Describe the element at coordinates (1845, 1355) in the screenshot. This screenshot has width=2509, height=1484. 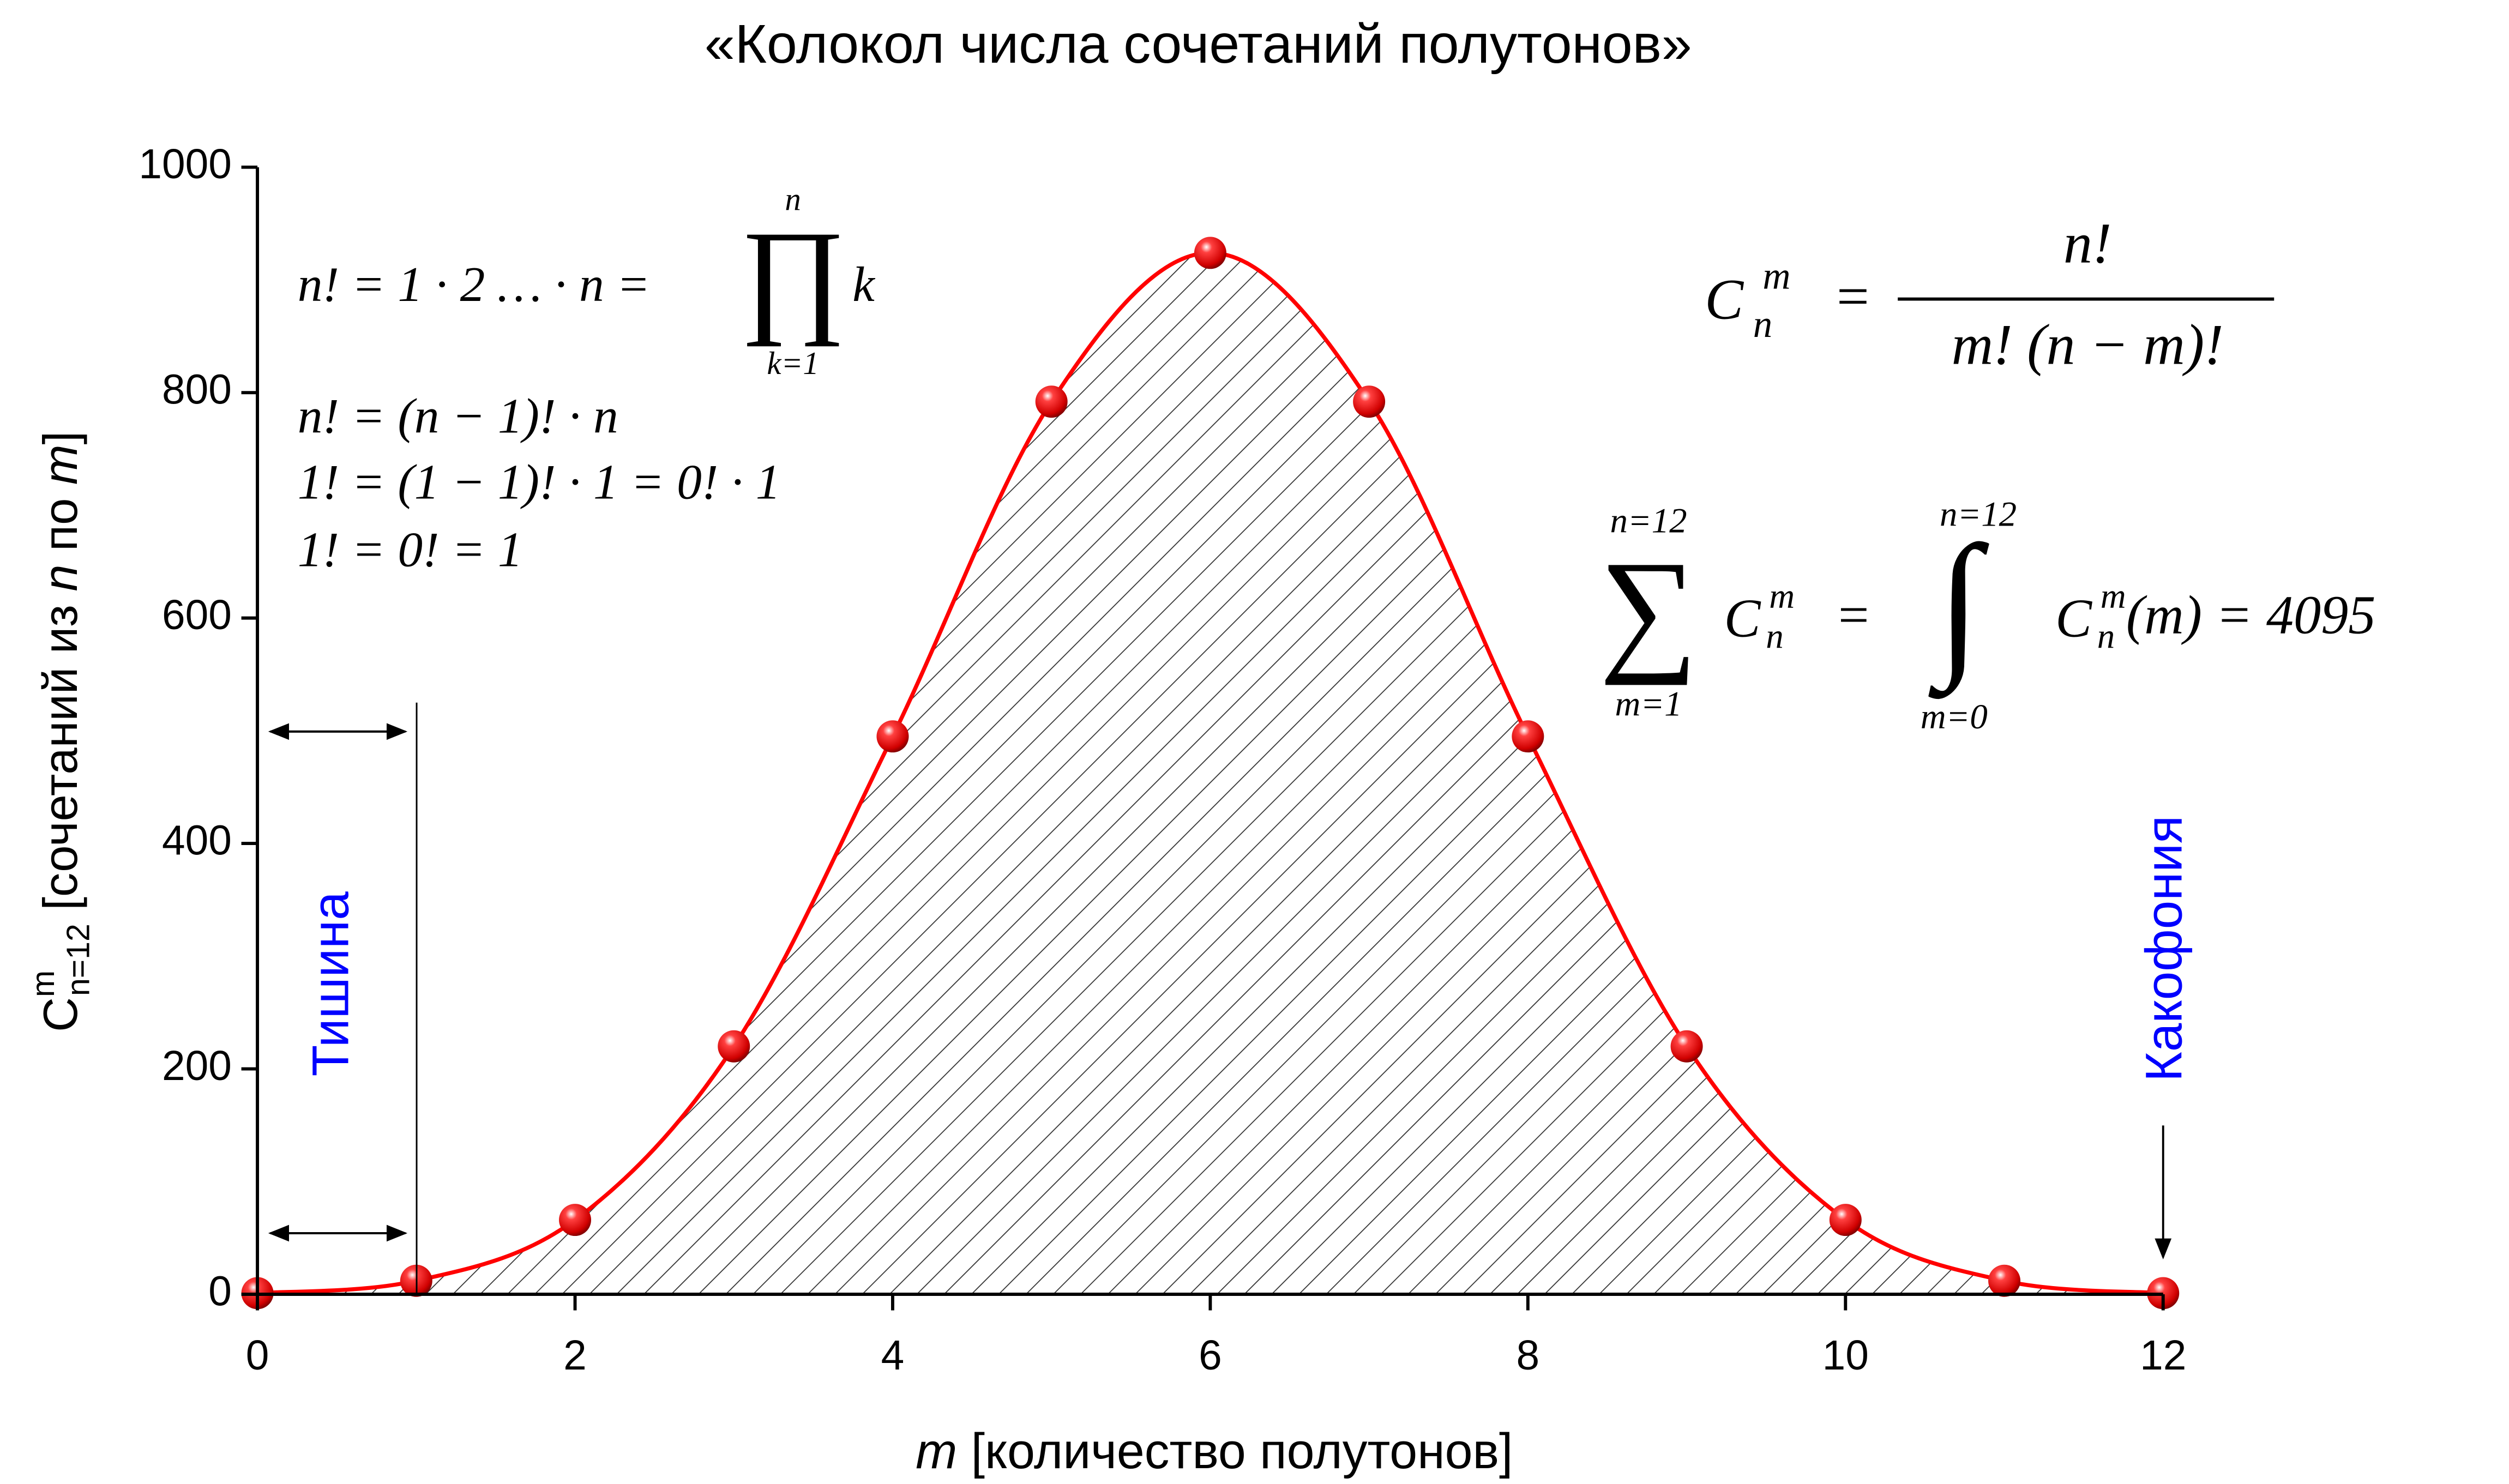
I see `x-tick-label: 10` at that location.